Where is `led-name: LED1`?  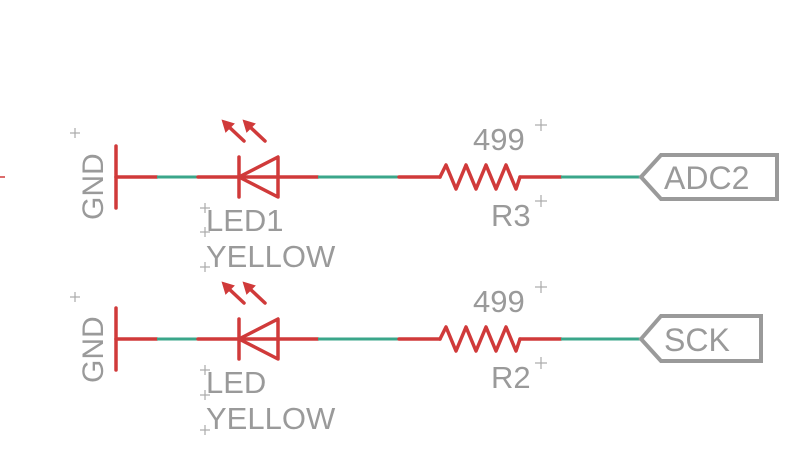
led-name: LED1 is located at coordinates (245, 220).